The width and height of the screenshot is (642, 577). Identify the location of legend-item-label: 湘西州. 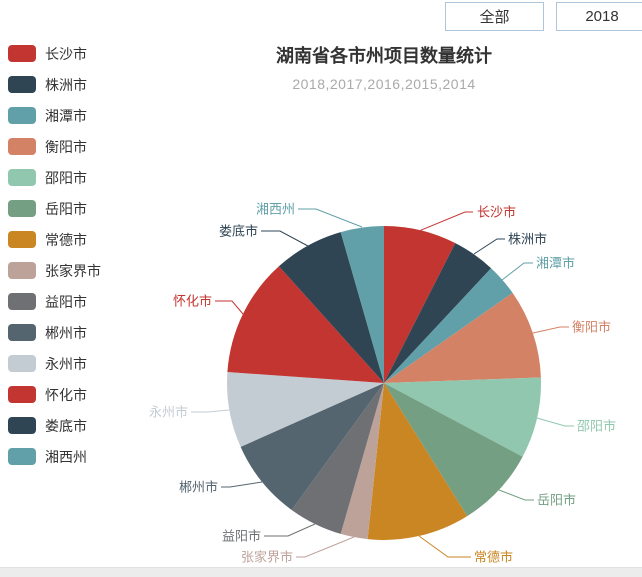
(66, 456).